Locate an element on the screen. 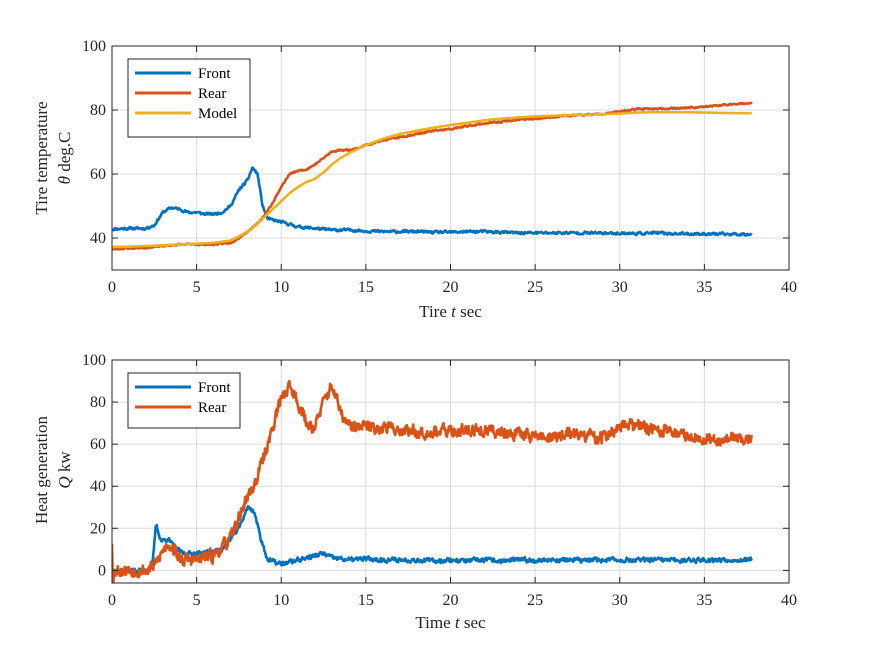 The height and width of the screenshot is (654, 872). y-tick-label: 20 is located at coordinates (98, 528).